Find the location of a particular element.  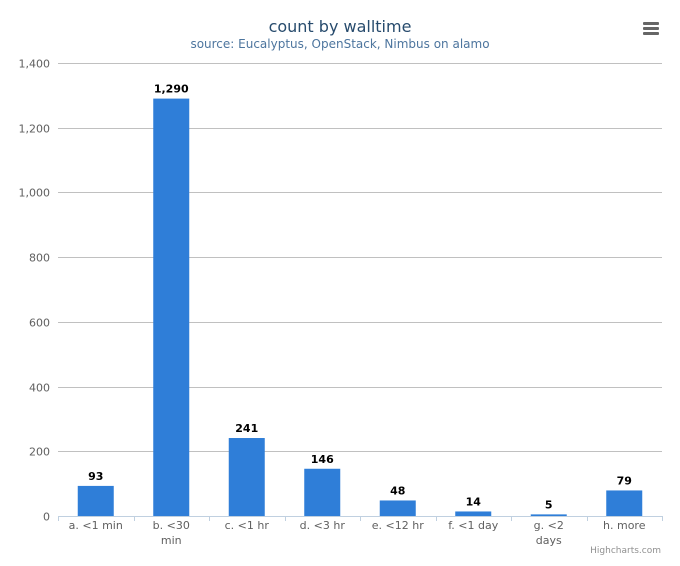

x-tick-label: a. <1 min is located at coordinates (96, 525).